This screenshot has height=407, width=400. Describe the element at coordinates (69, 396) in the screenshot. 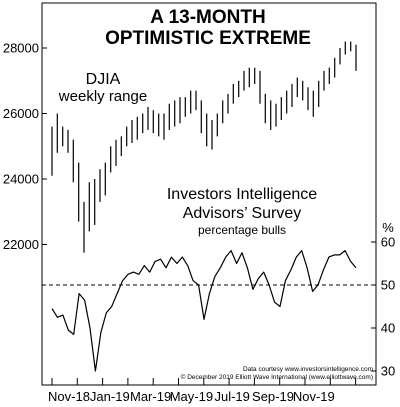

I see `x-tick-label: Nov-18` at that location.